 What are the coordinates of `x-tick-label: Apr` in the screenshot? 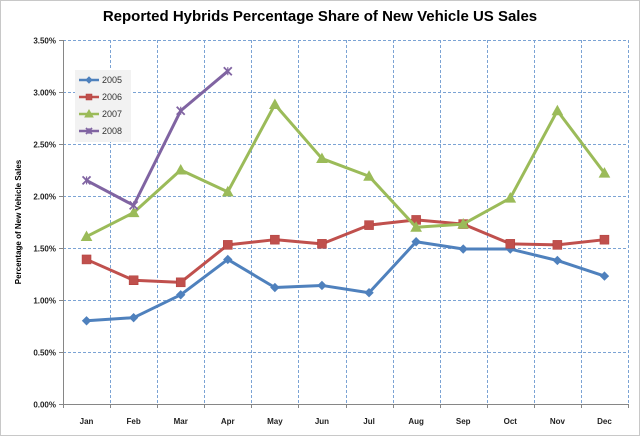 It's located at (228, 421).